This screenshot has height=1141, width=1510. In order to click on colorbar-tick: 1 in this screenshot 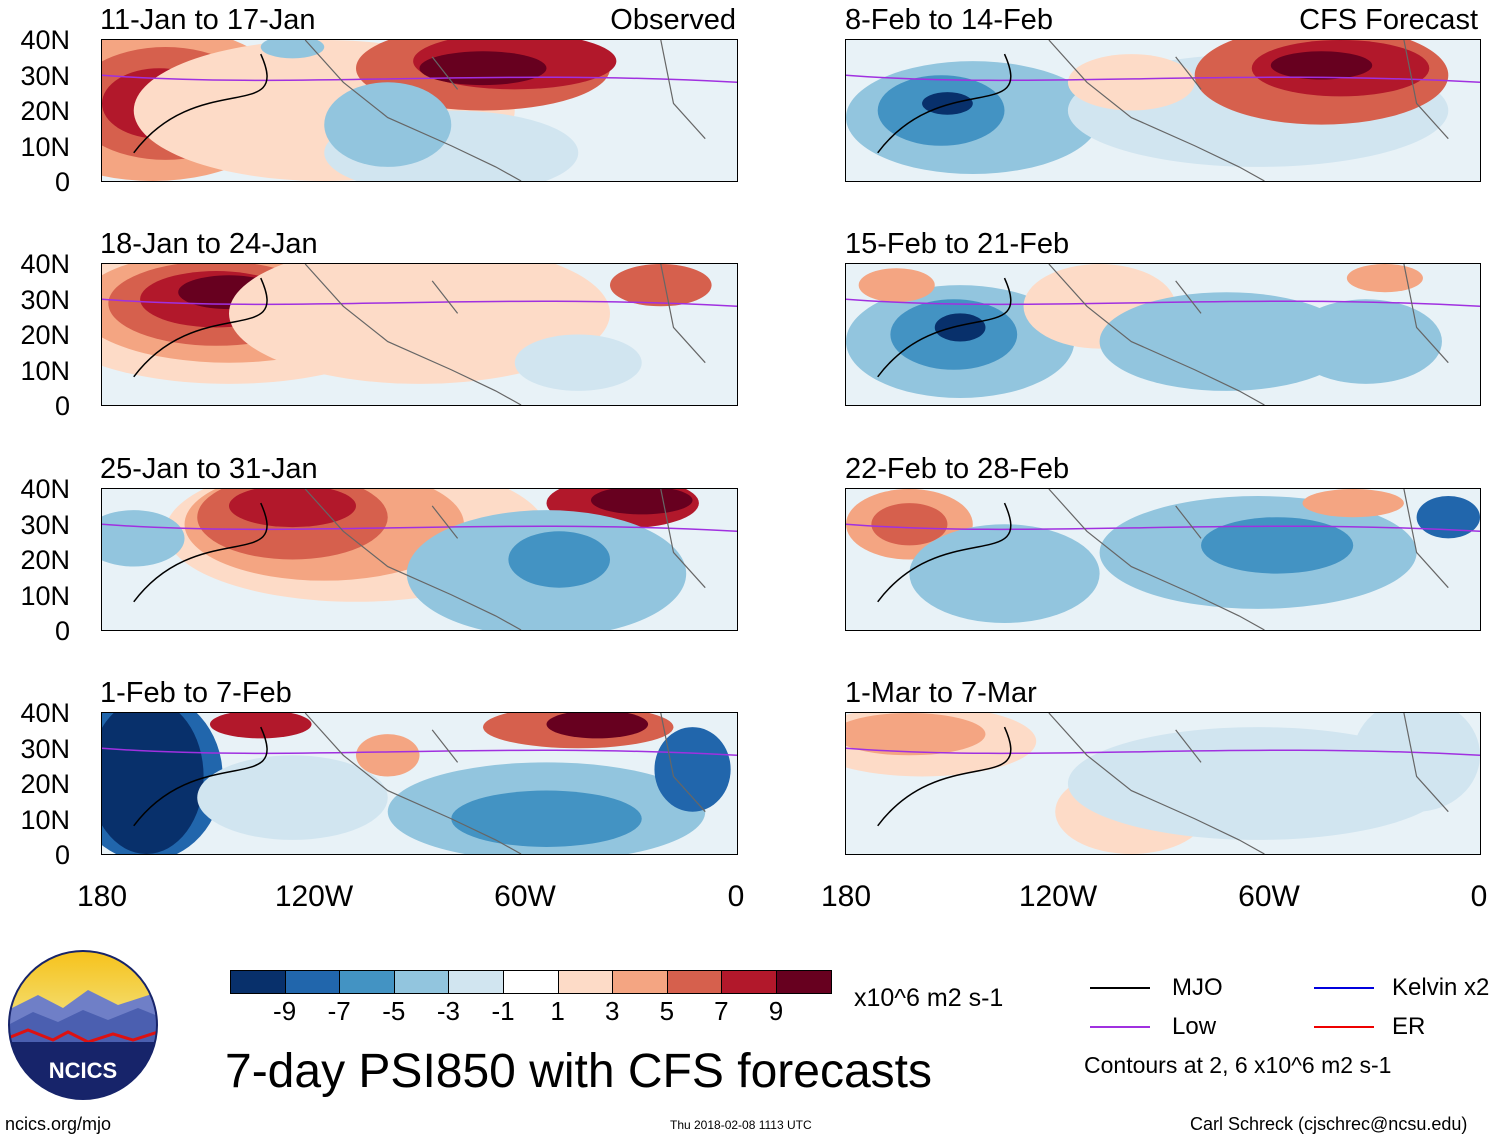, I will do `click(557, 1011)`.